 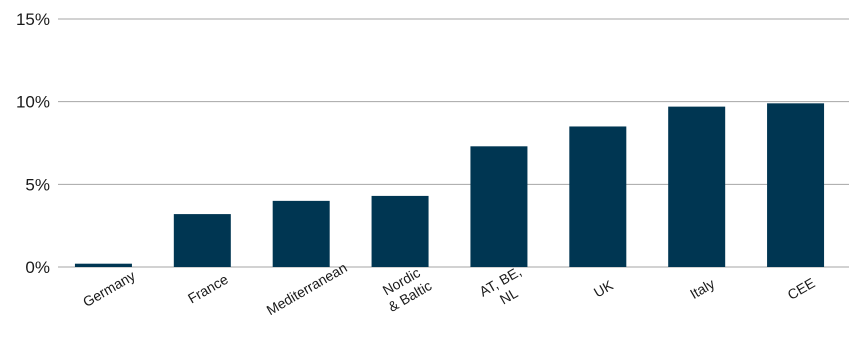 What do you see at coordinates (702, 288) in the screenshot?
I see `x-tick-label: Italy` at bounding box center [702, 288].